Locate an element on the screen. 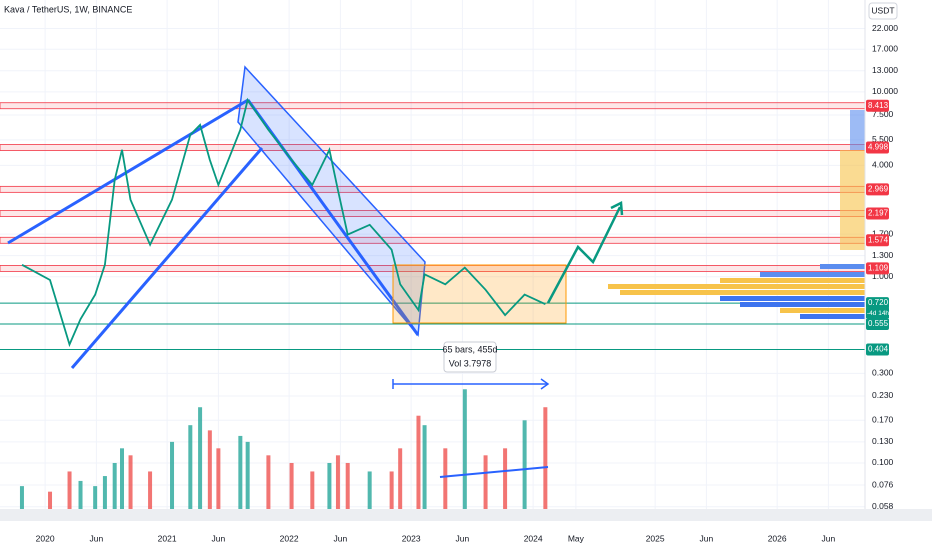  level-label: 8.413 is located at coordinates (878, 105).